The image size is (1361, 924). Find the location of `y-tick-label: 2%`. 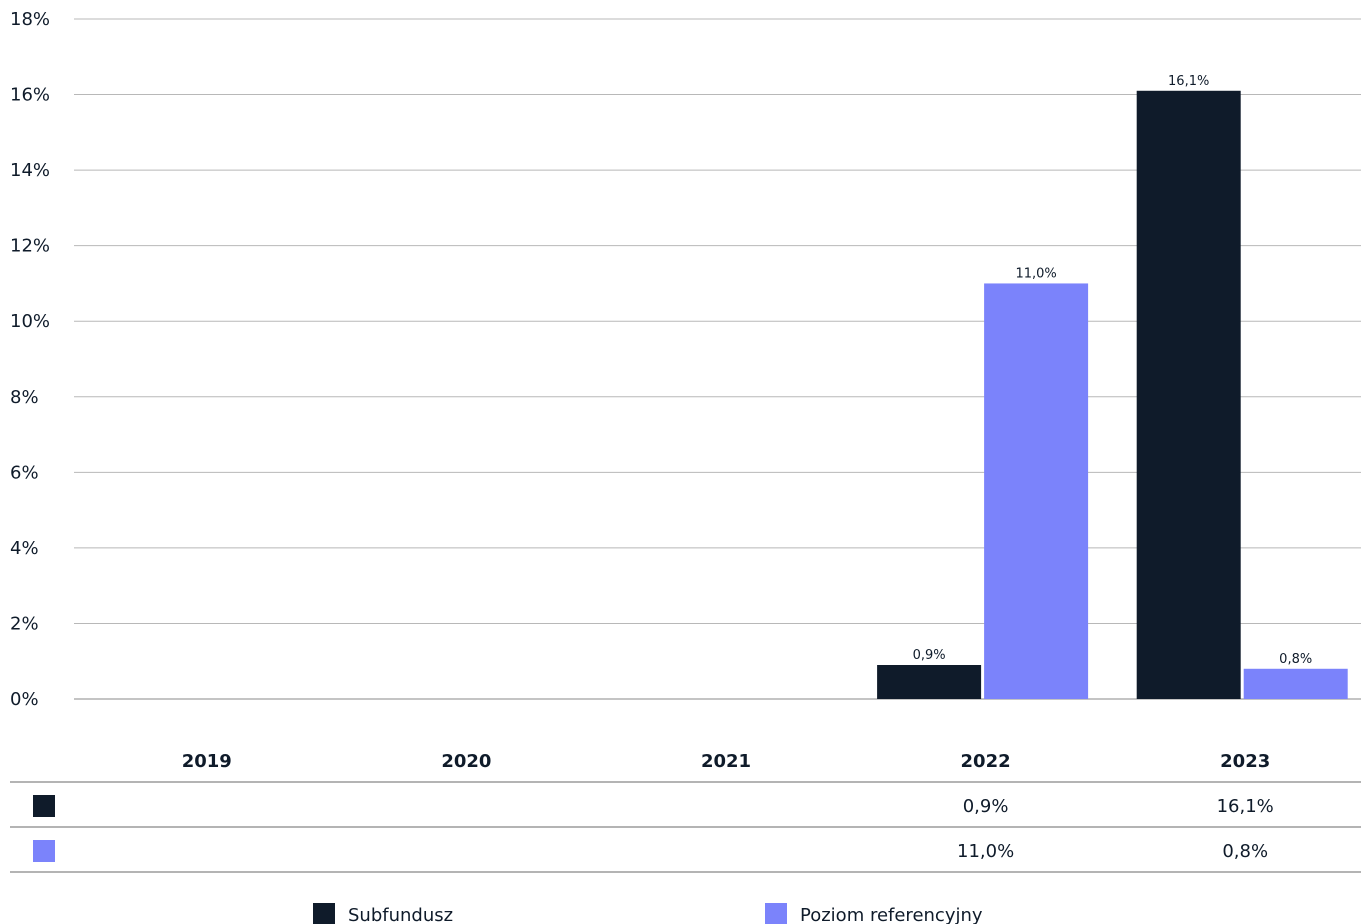

y-tick-label: 2% is located at coordinates (24, 623).